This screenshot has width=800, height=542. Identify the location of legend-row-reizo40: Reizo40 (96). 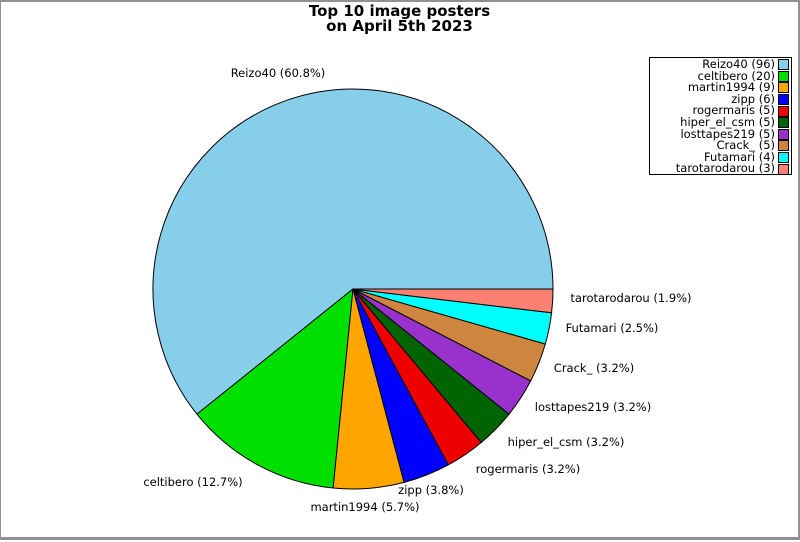
(720, 64).